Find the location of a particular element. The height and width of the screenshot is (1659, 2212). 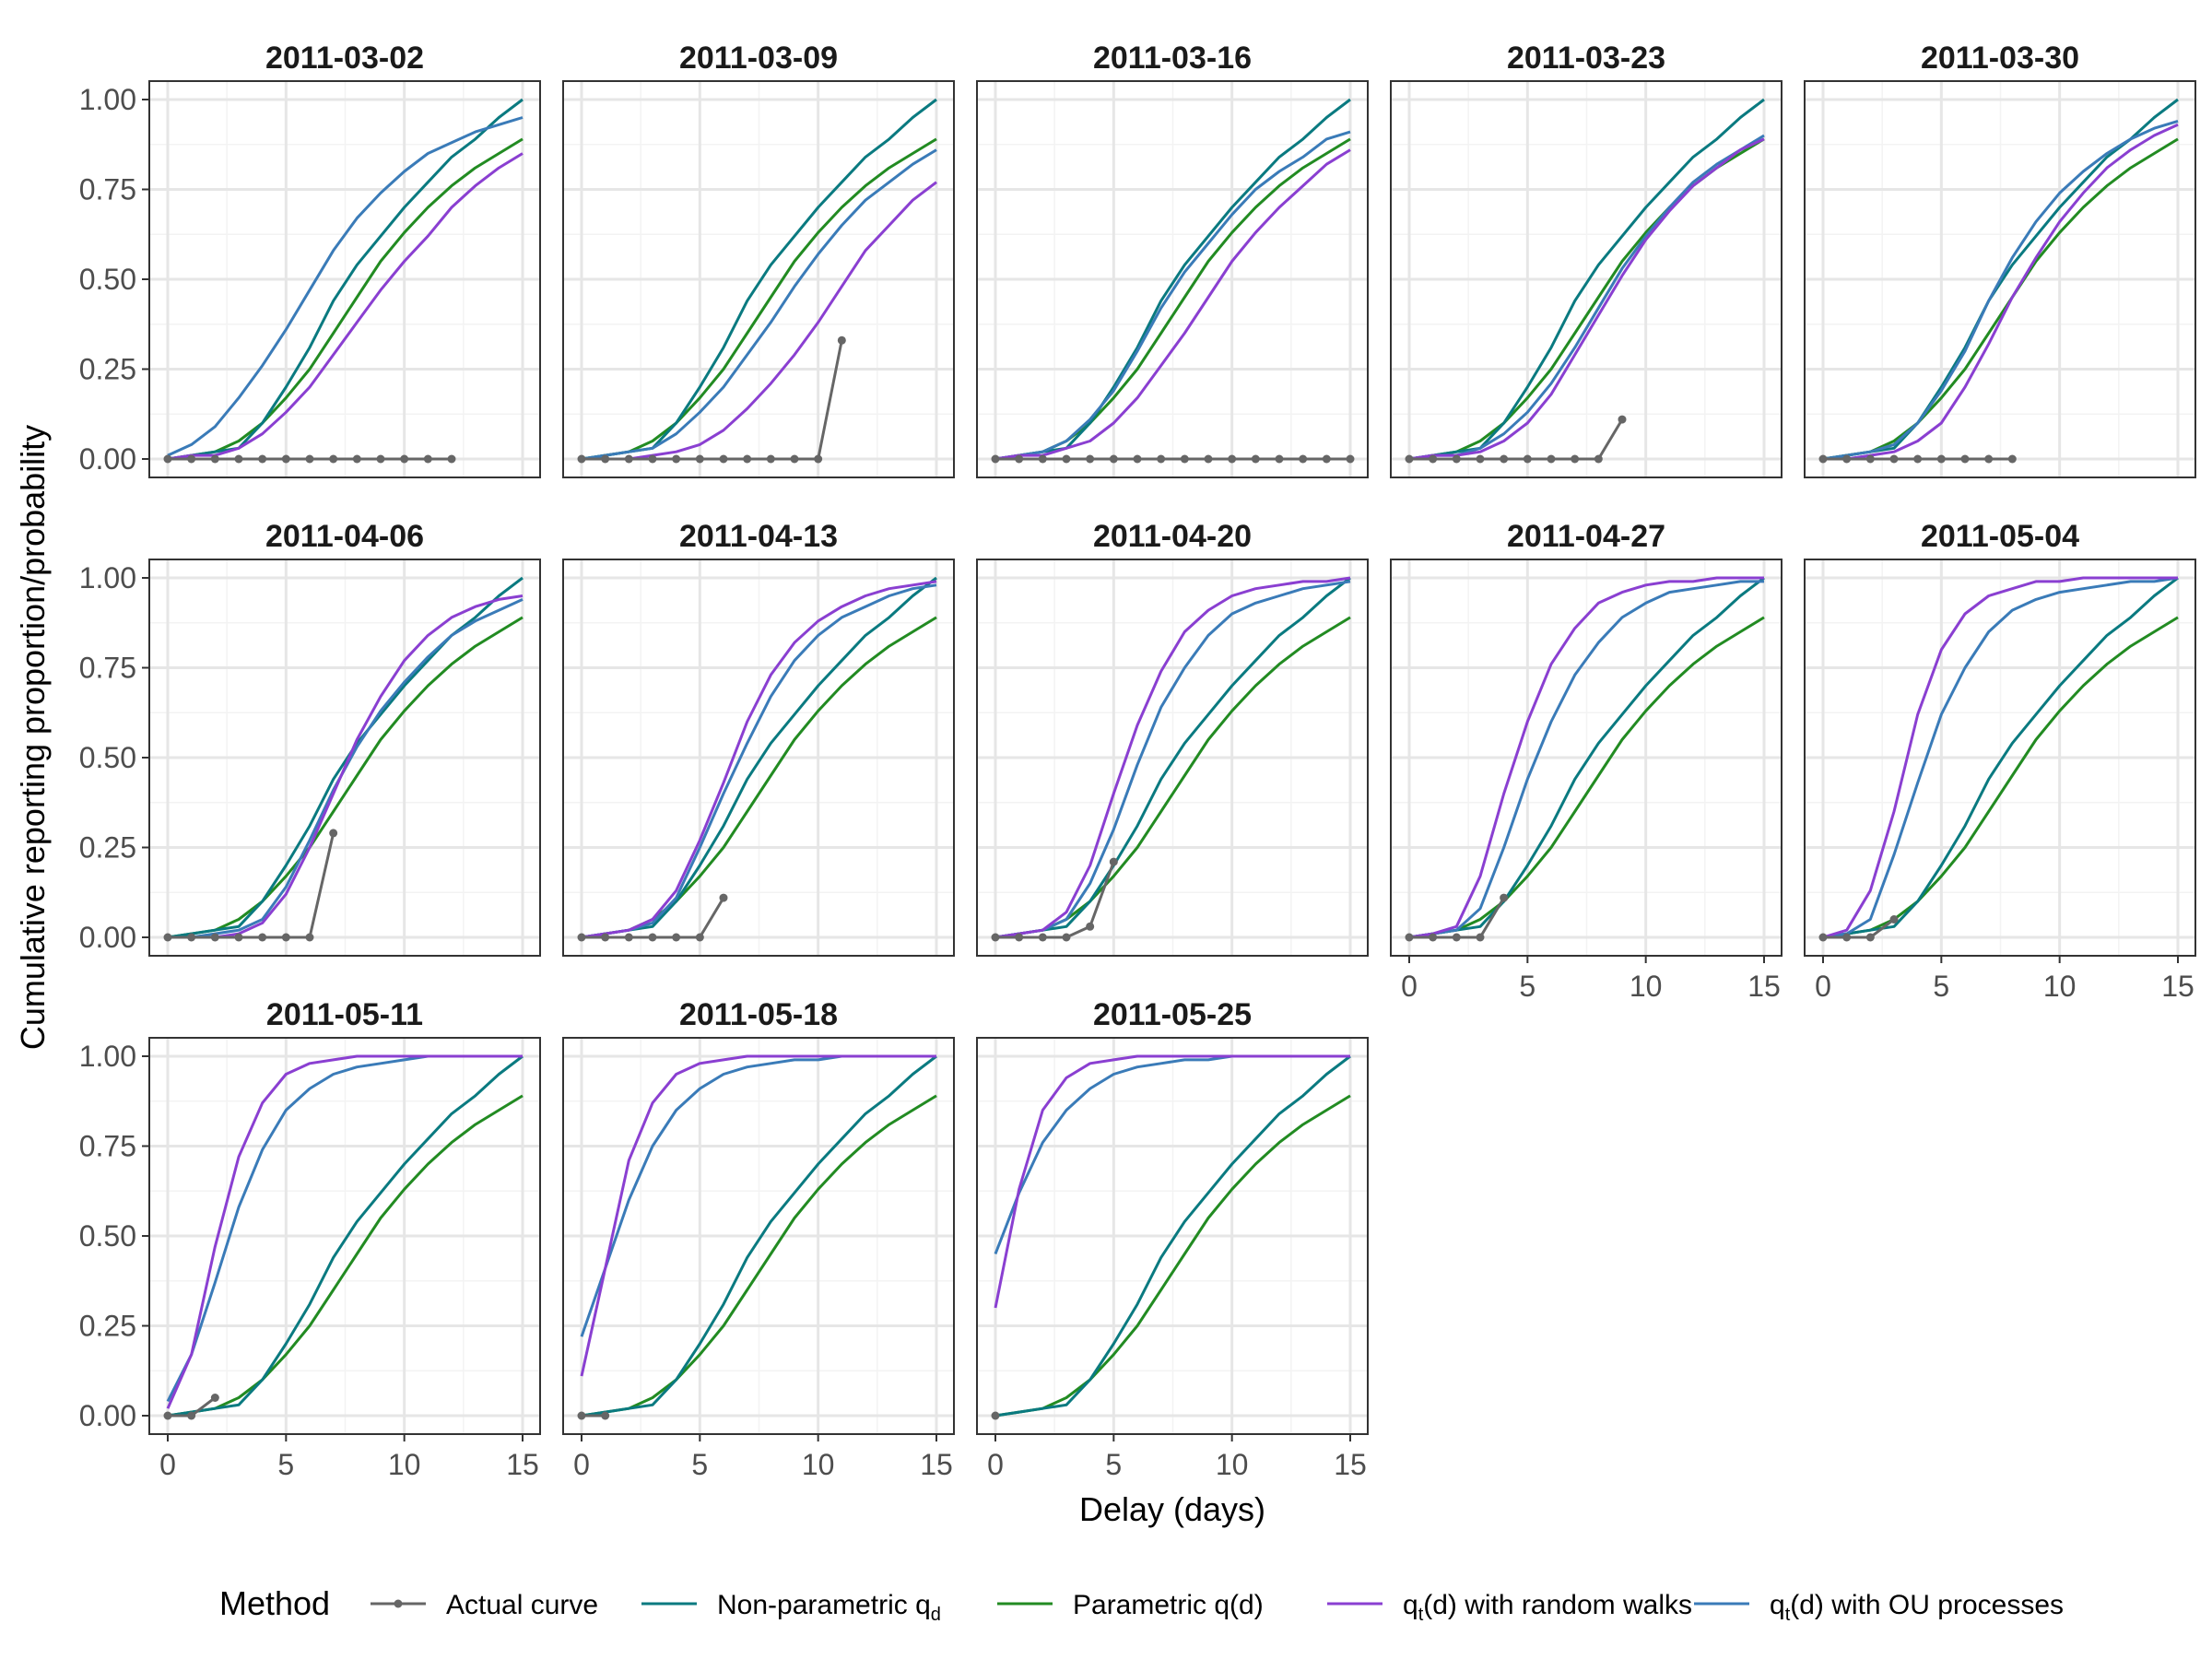

legend-key-point is located at coordinates (398, 1603).